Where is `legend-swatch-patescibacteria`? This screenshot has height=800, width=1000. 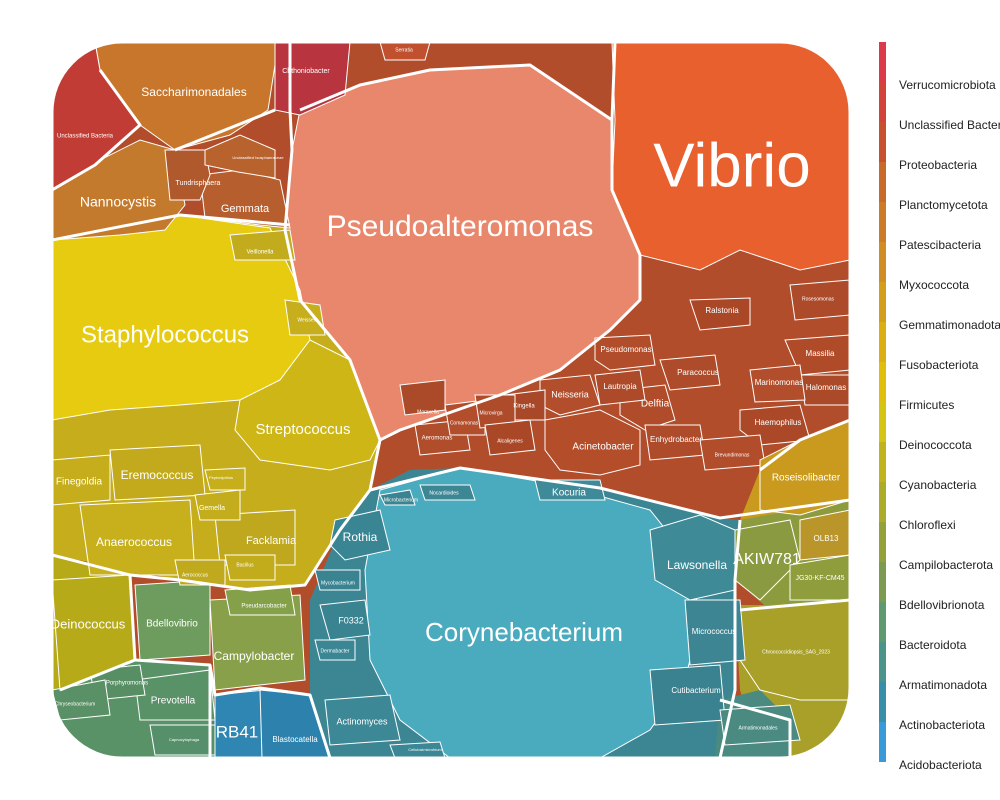
legend-swatch-patescibacteria is located at coordinates (882, 222).